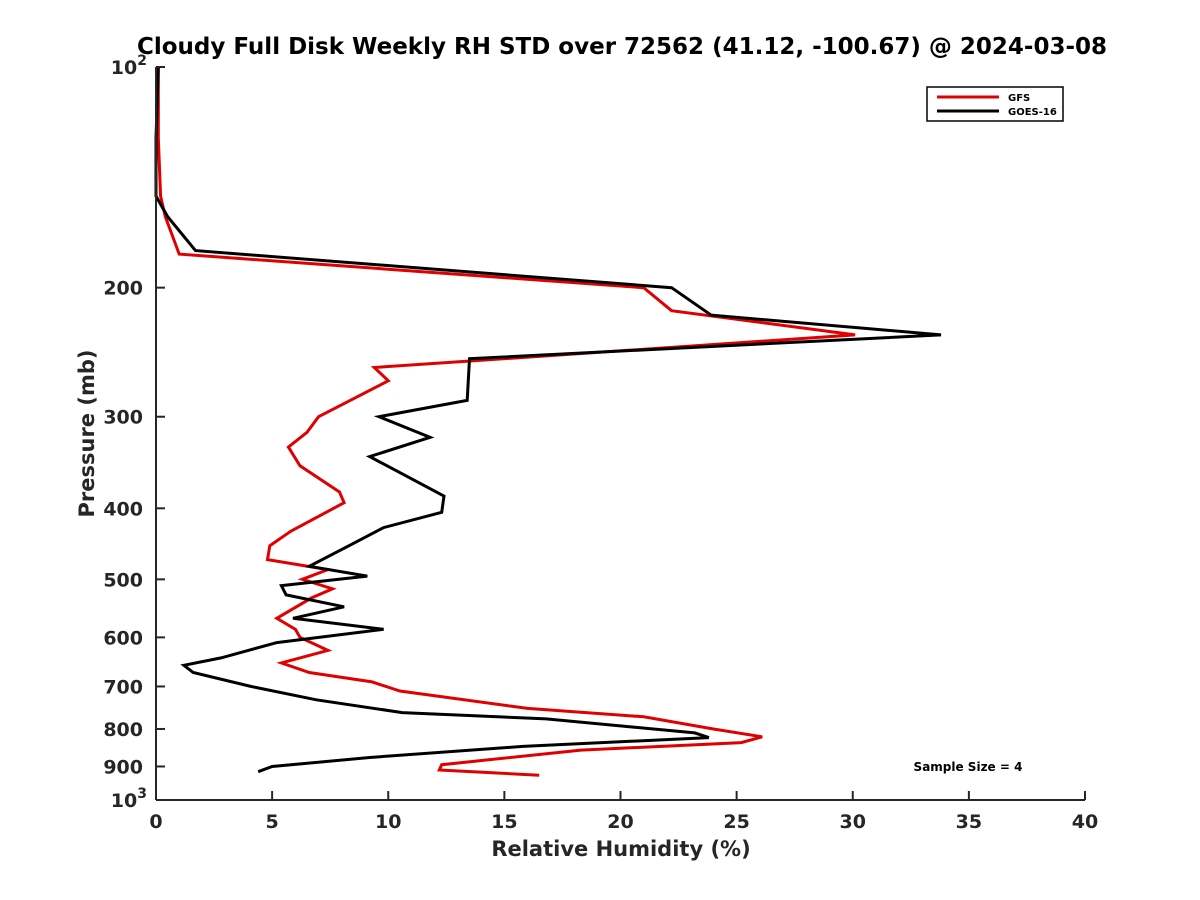 Image resolution: width=1200 pixels, height=900 pixels. What do you see at coordinates (1085, 822) in the screenshot?
I see `x-tick-label: 40` at bounding box center [1085, 822].